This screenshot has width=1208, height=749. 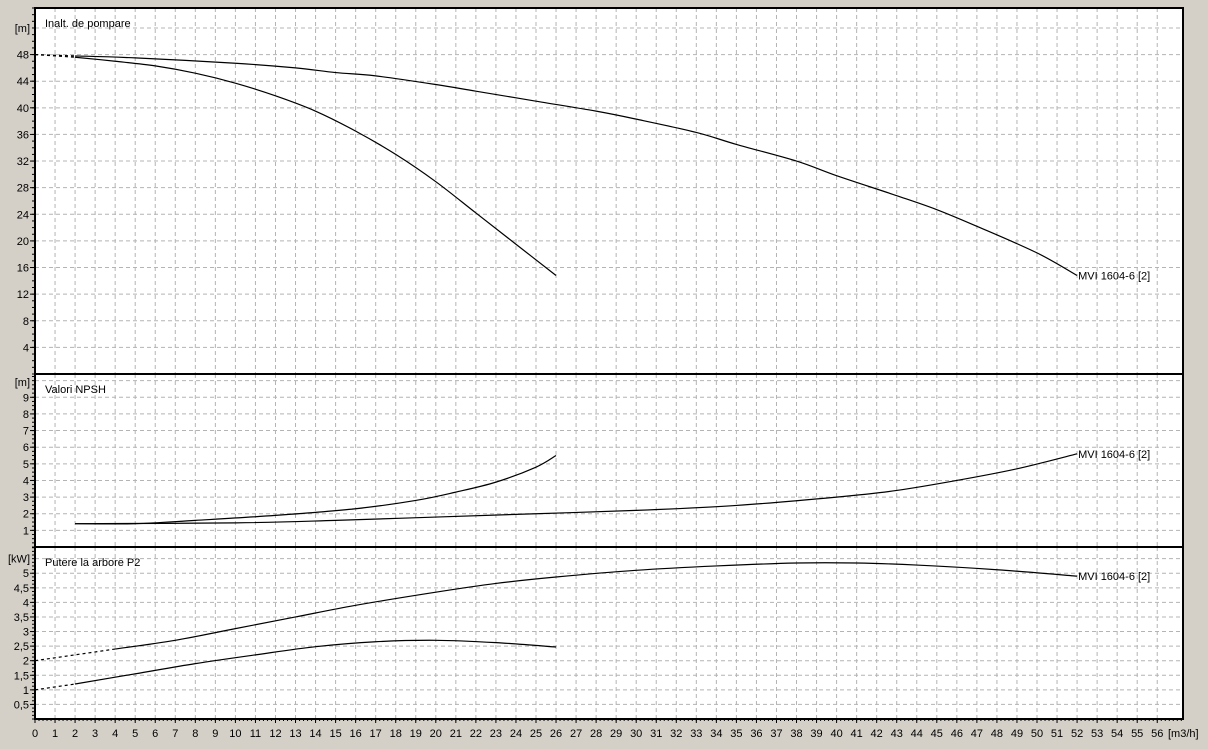 I want to click on x-tick-label: 16, so click(x=356, y=734).